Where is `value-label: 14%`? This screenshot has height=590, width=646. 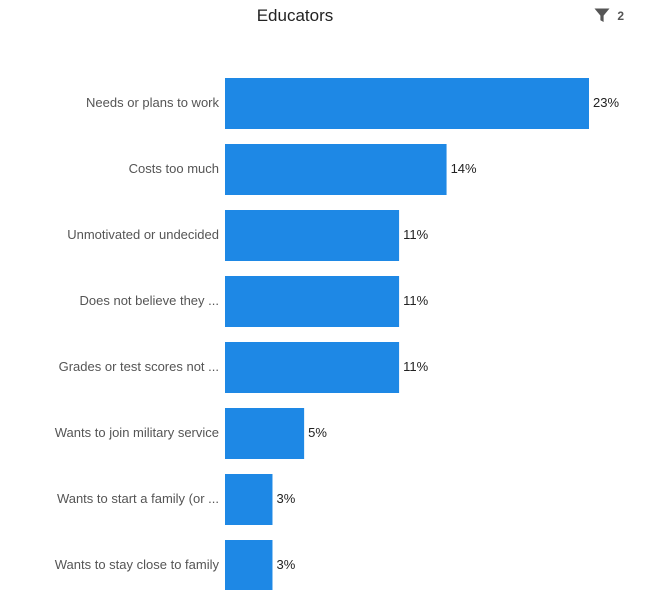 value-label: 14% is located at coordinates (464, 168).